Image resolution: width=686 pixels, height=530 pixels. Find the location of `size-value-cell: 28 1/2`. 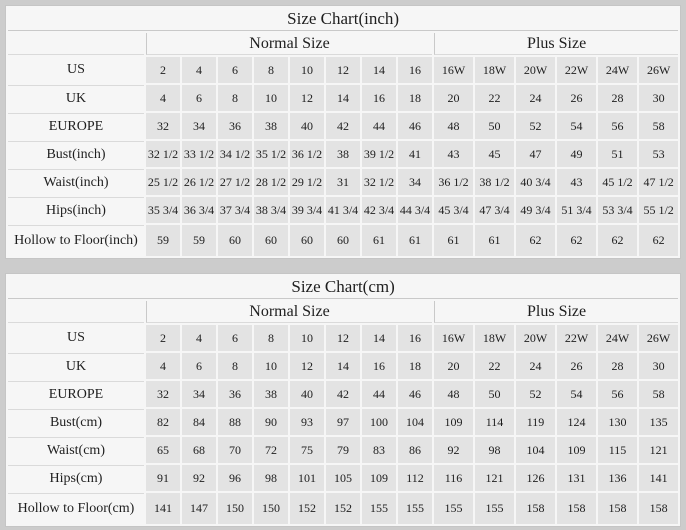

size-value-cell: 28 1/2 is located at coordinates (271, 182).